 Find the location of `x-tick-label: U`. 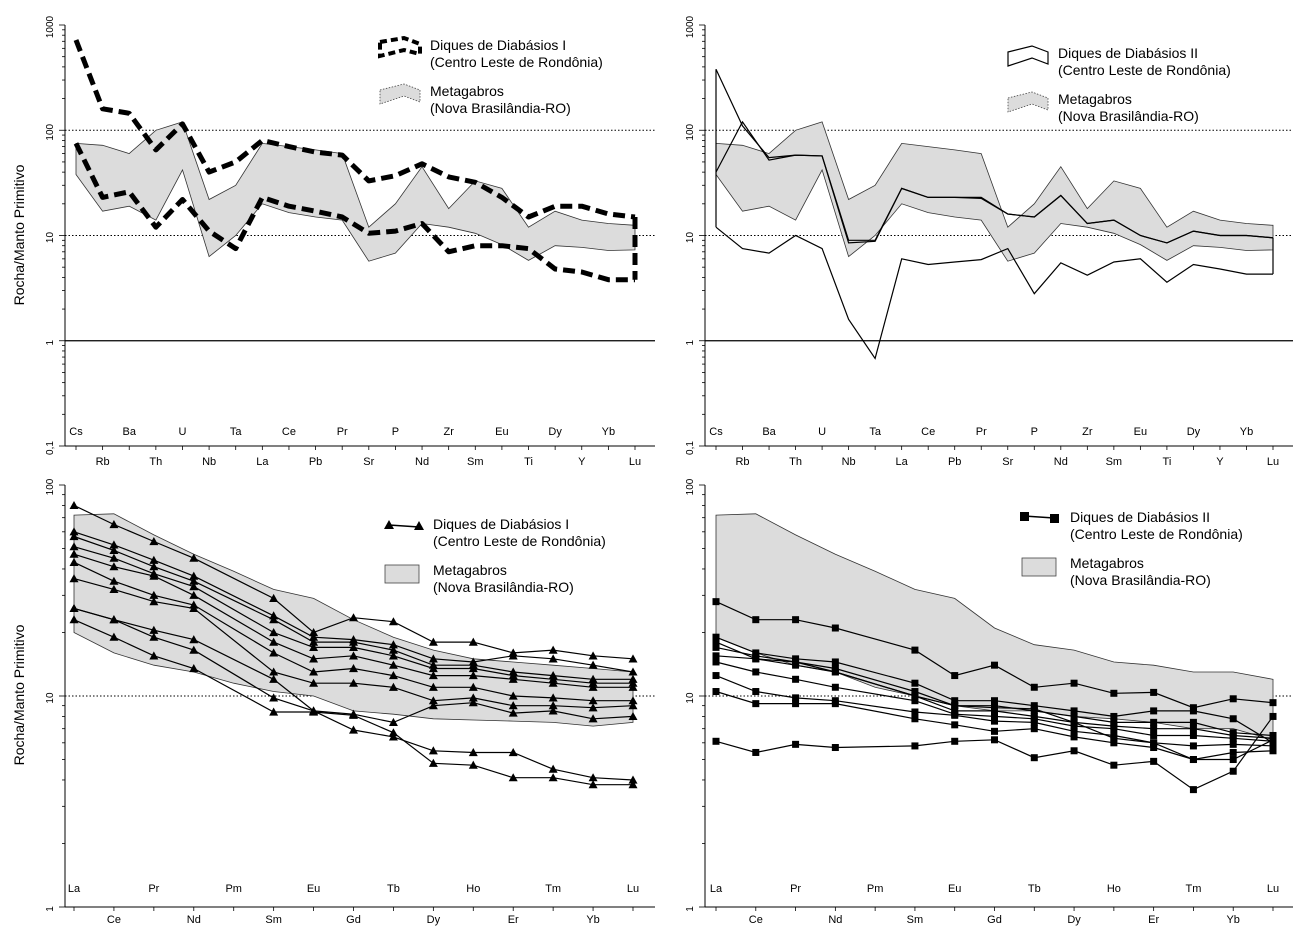

x-tick-label: U is located at coordinates (182, 432).